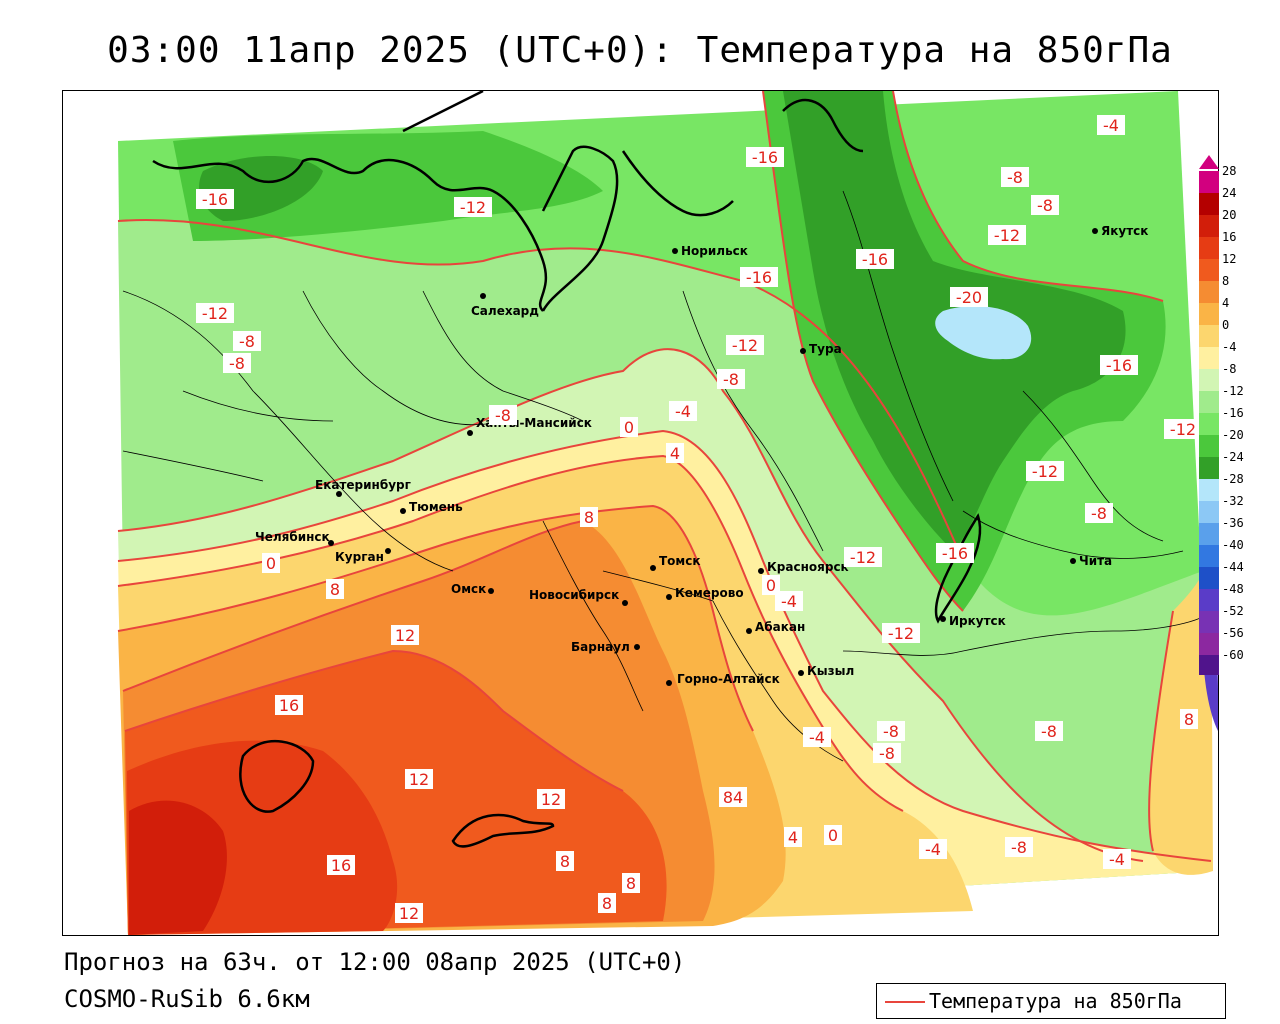 The height and width of the screenshot is (1024, 1280). Describe the element at coordinates (468, 589) in the screenshot. I see `svg-text: Омск` at that location.